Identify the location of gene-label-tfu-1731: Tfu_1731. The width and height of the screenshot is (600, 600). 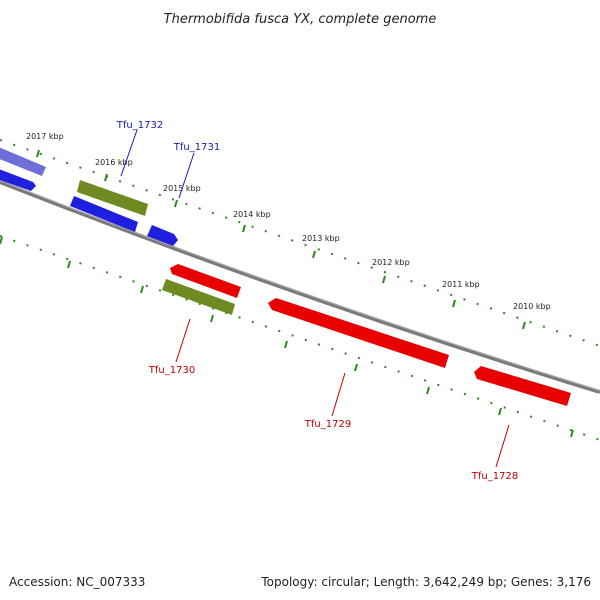
(196, 147).